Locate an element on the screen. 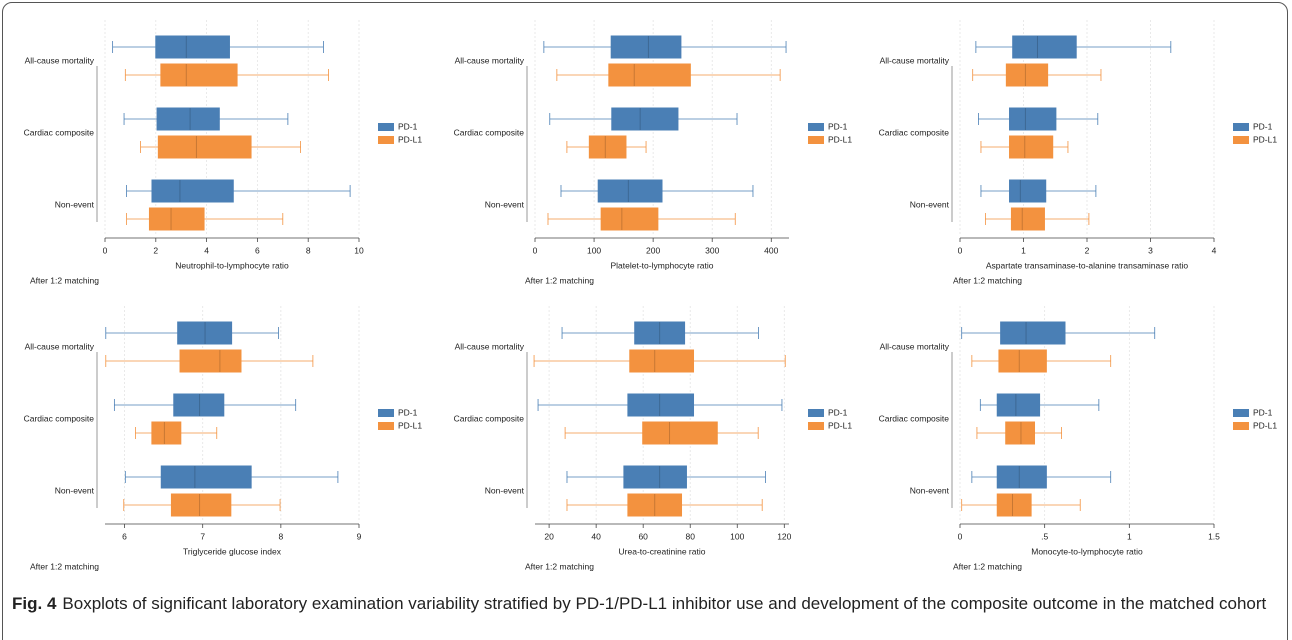 This screenshot has height=640, width=1292. x-tick-label: 80 is located at coordinates (690, 536).